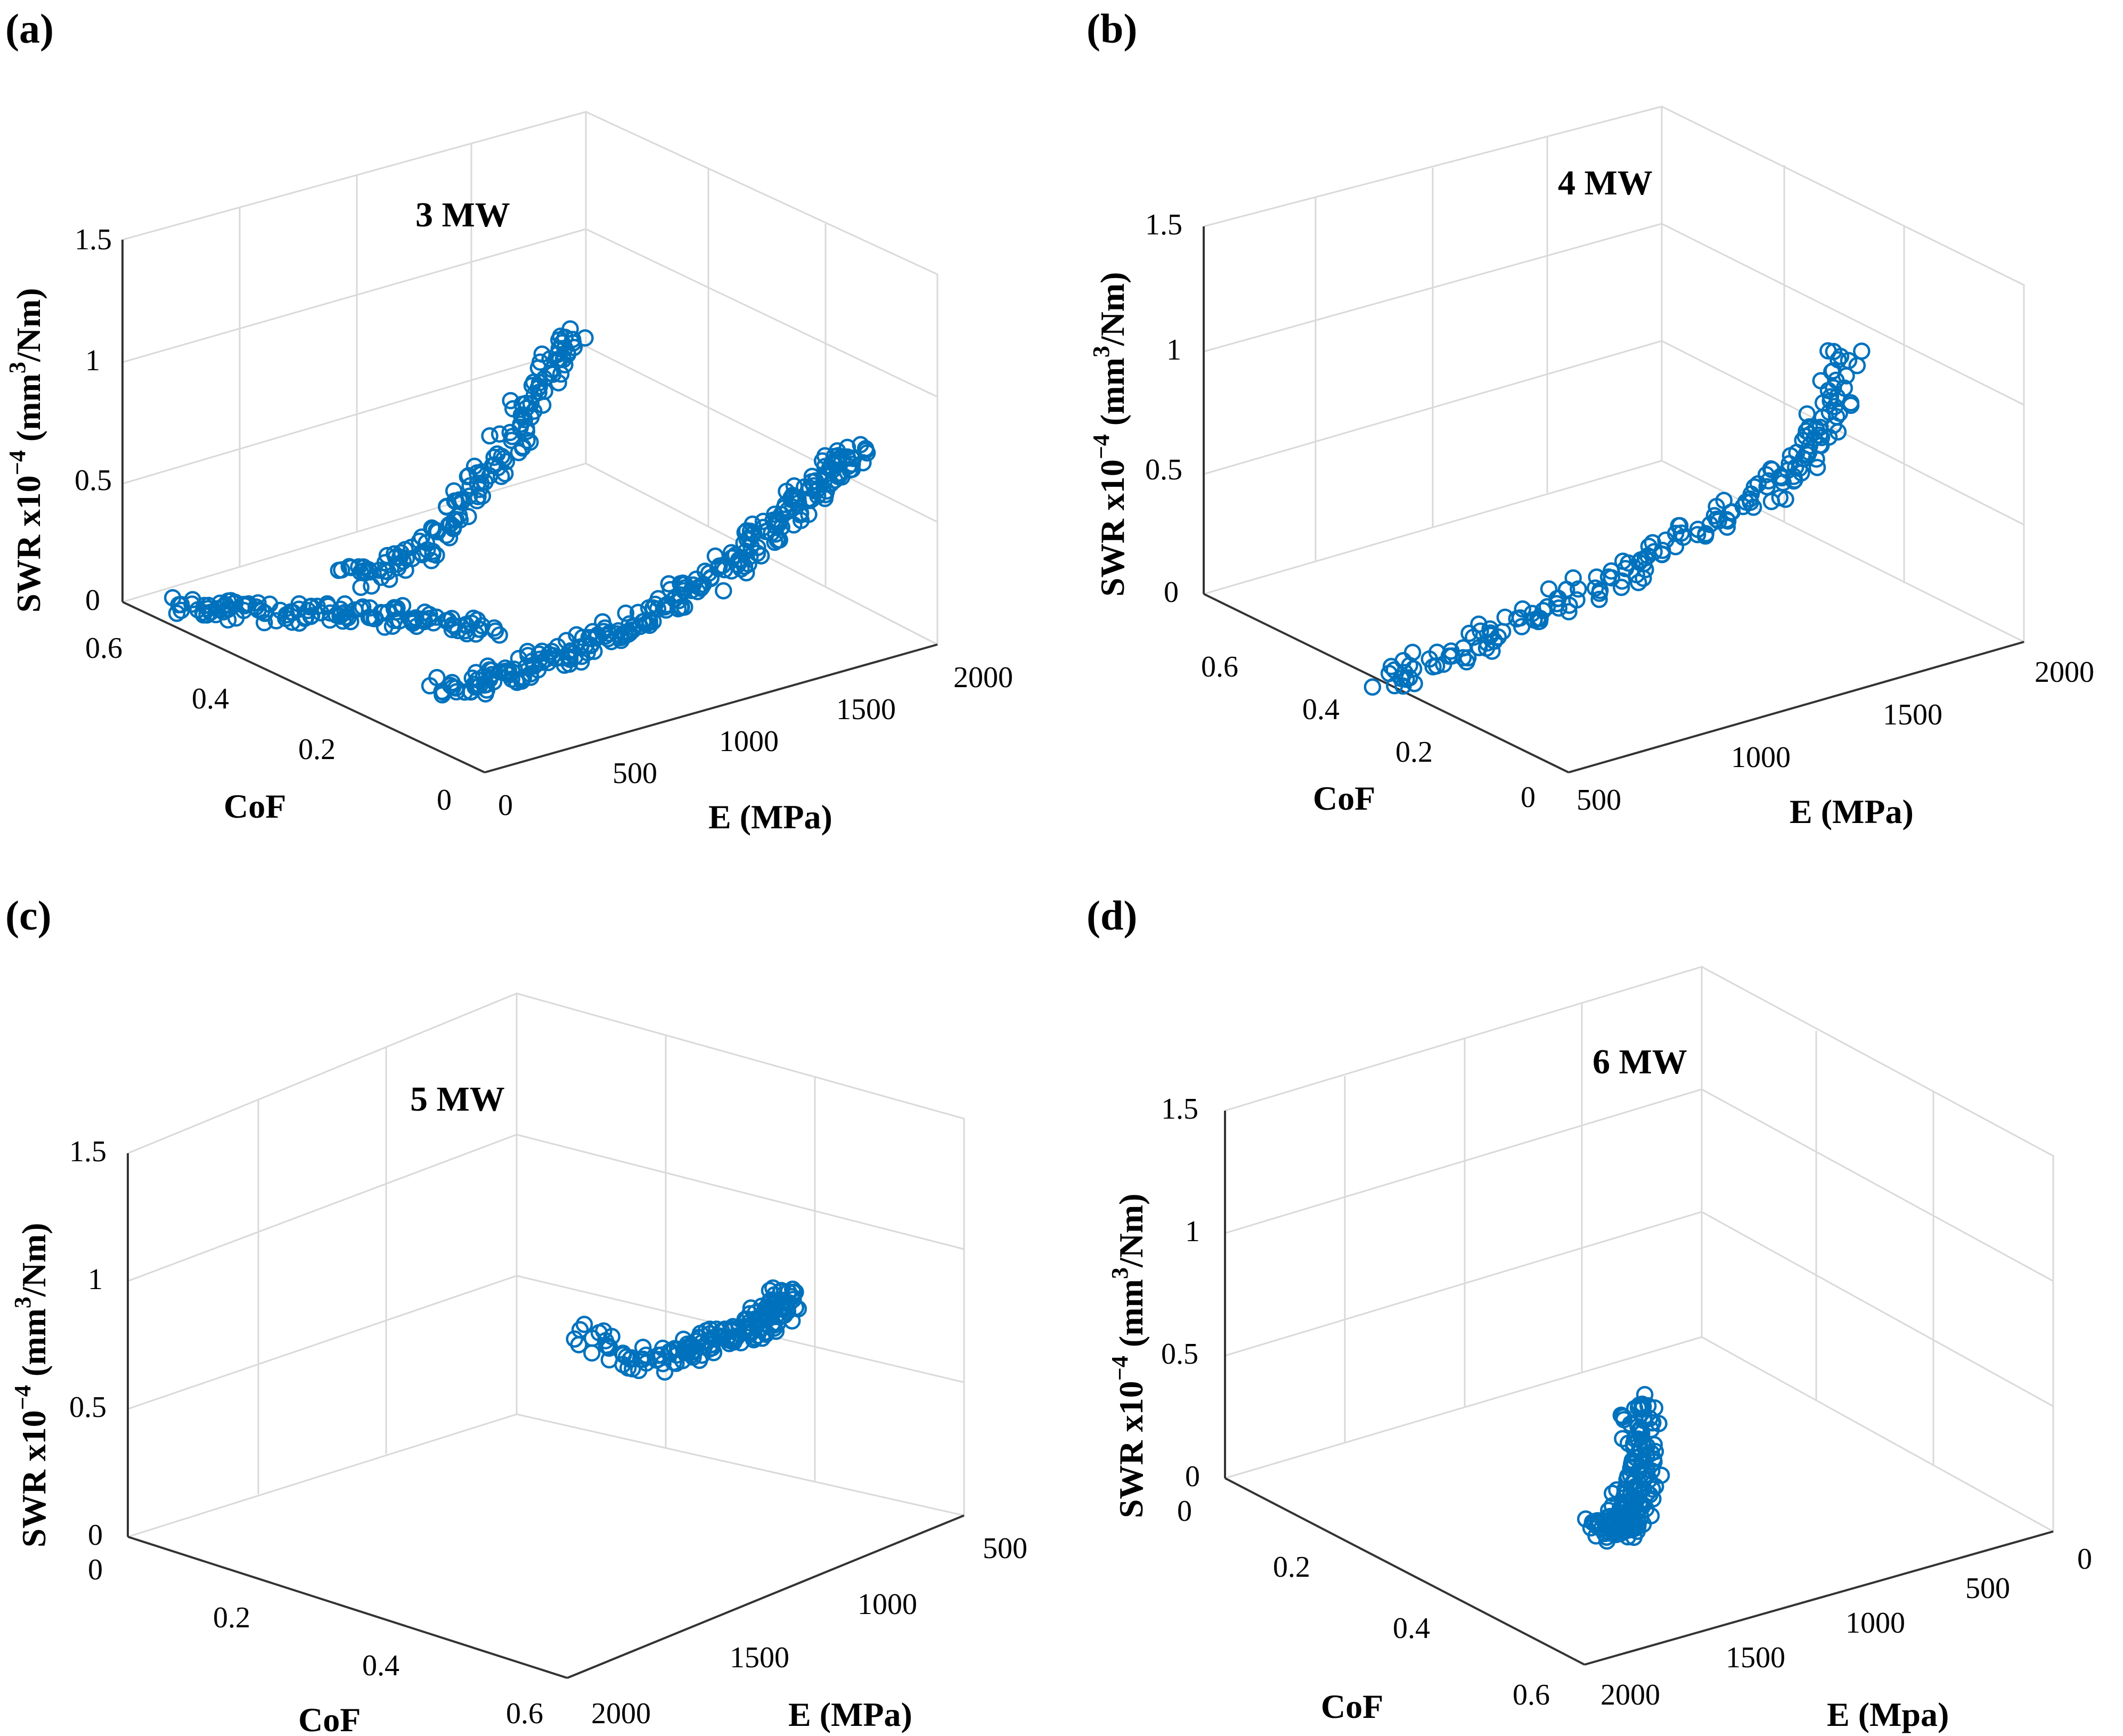 Image resolution: width=2123 pixels, height=1736 pixels. Describe the element at coordinates (34, 1478) in the screenshot. I see `zlabel-c-main: SWR x10` at that location.